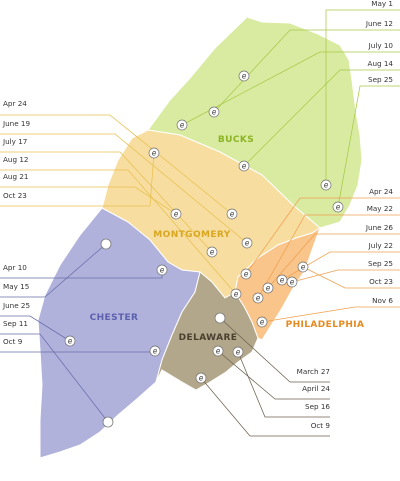 Image resolution: width=400 pixels, height=481 pixels. Describe the element at coordinates (316, 388) in the screenshot. I see `delaware-date-label: April 24` at that location.